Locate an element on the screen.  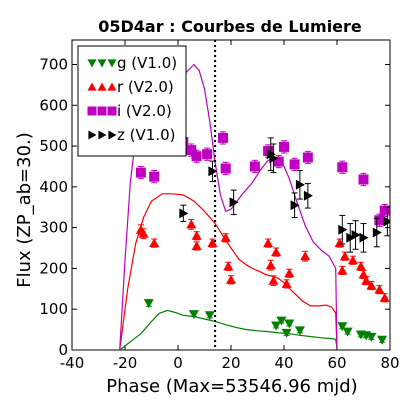
y-tick-label: 400 is located at coordinates (53, 187).